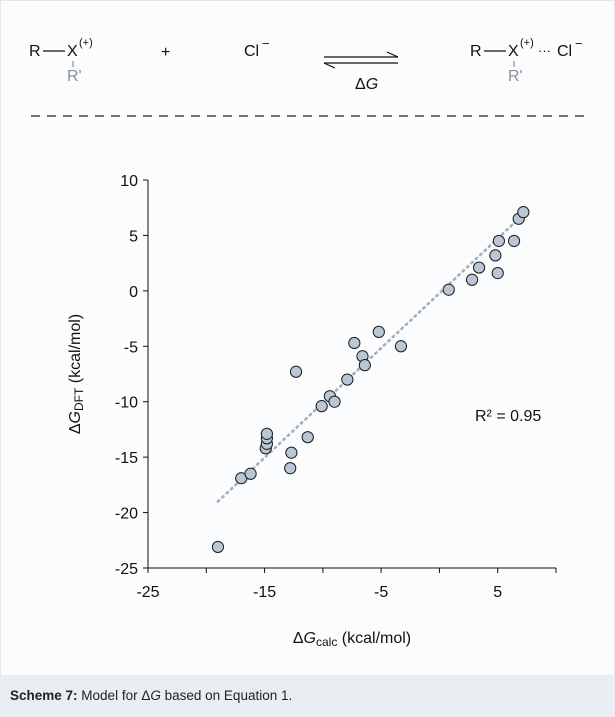  Describe the element at coordinates (308, 76) in the screenshot. I see `reaction-scheme: R X (+) R' + Cl − ΔG R X (+) ··· Cl −` at that location.